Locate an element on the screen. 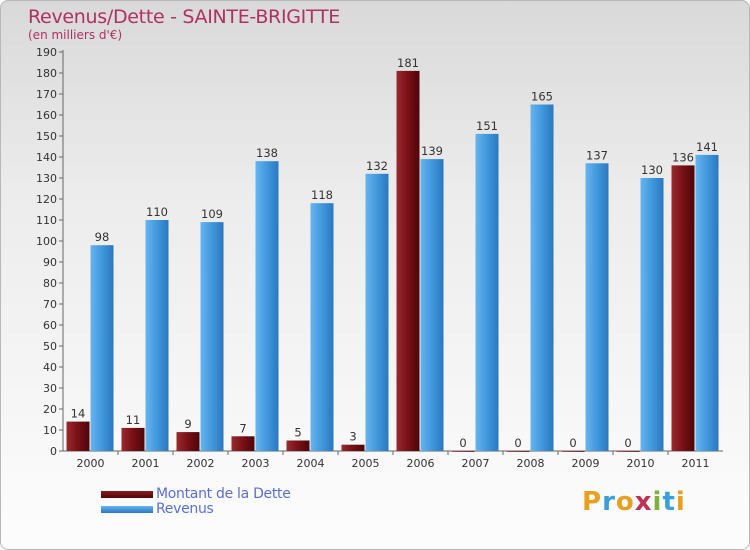  logo-letter: r is located at coordinates (609, 502).